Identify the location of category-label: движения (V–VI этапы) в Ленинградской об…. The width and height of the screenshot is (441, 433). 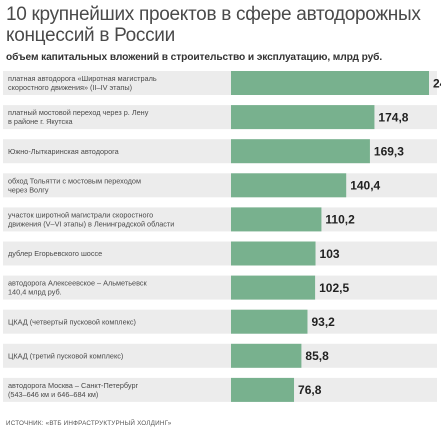
(91, 224).